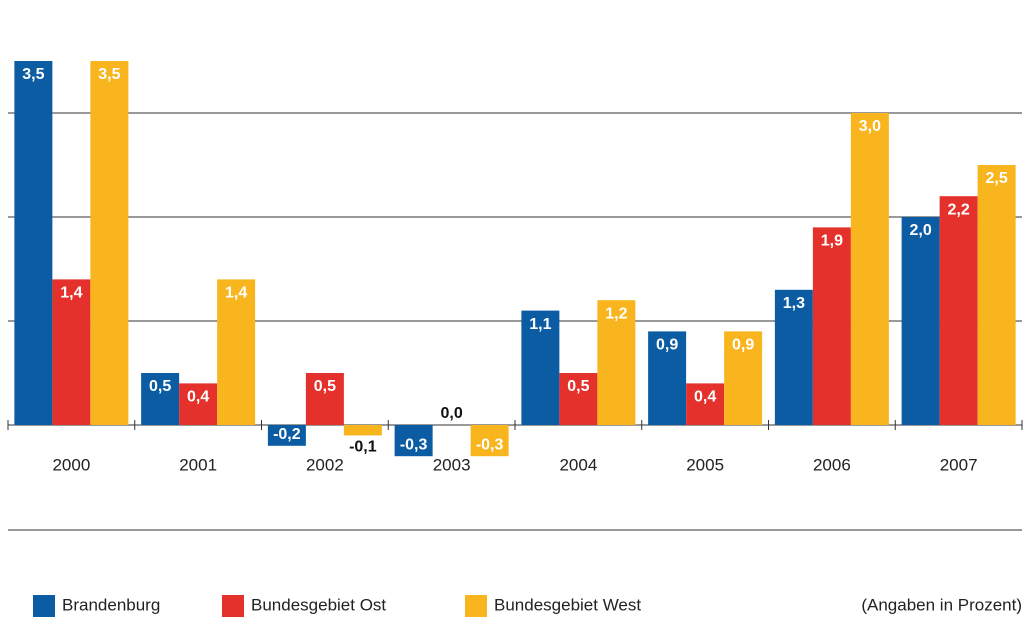 The height and width of the screenshot is (637, 1027). What do you see at coordinates (325, 464) in the screenshot?
I see `x-tick-label: 2002` at bounding box center [325, 464].